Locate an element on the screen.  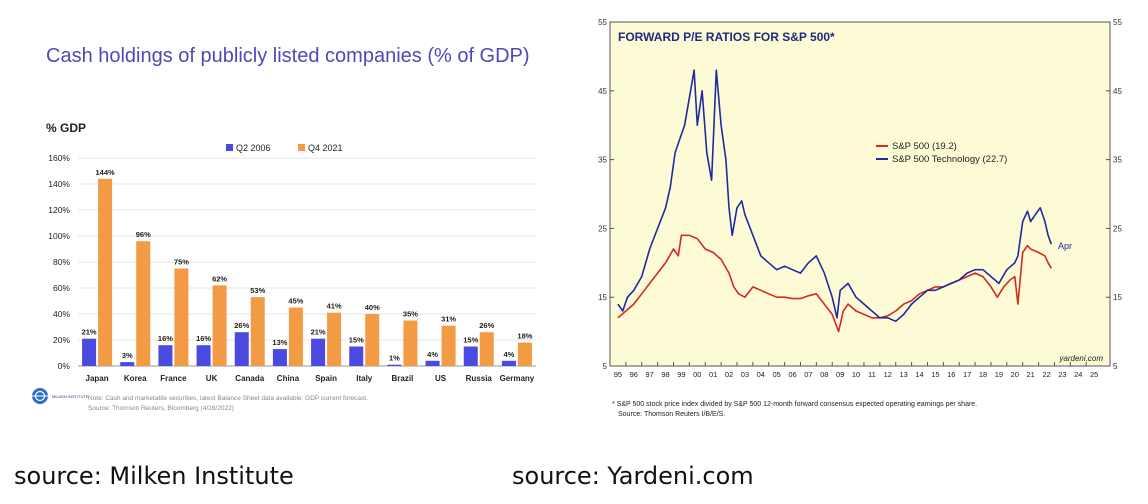
legend-swatch-q4-2021 is located at coordinates (301, 147).